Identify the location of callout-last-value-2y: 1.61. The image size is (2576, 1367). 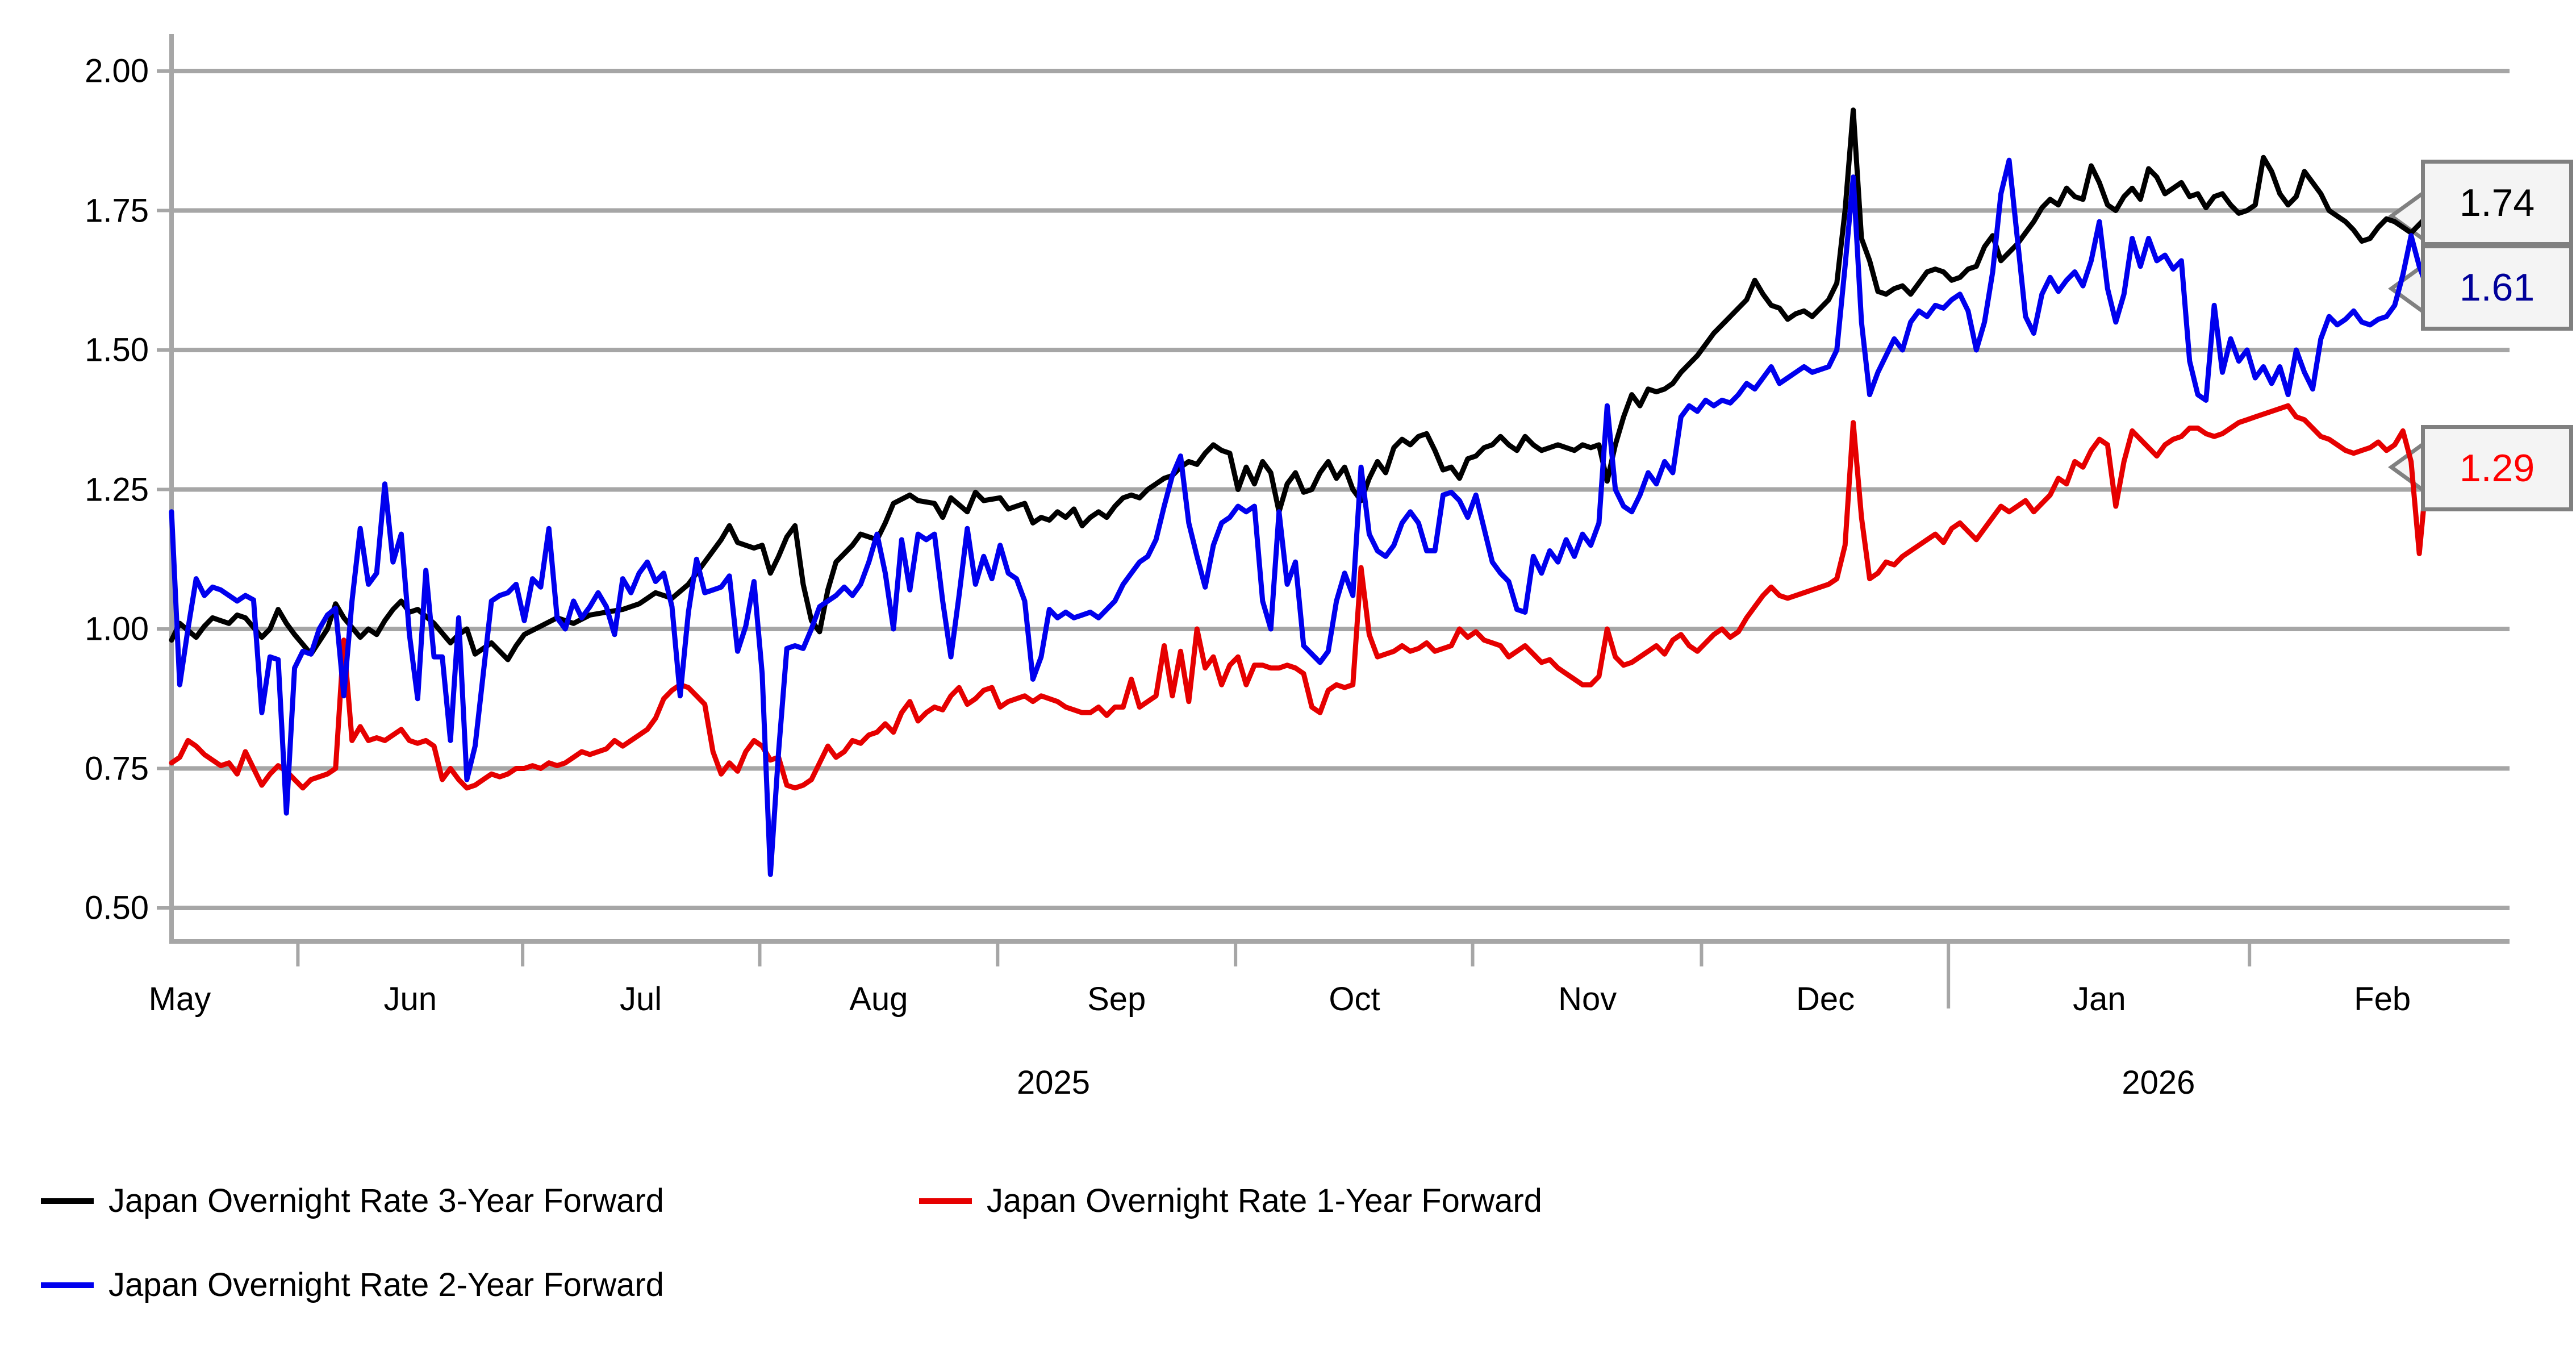
(2497, 288).